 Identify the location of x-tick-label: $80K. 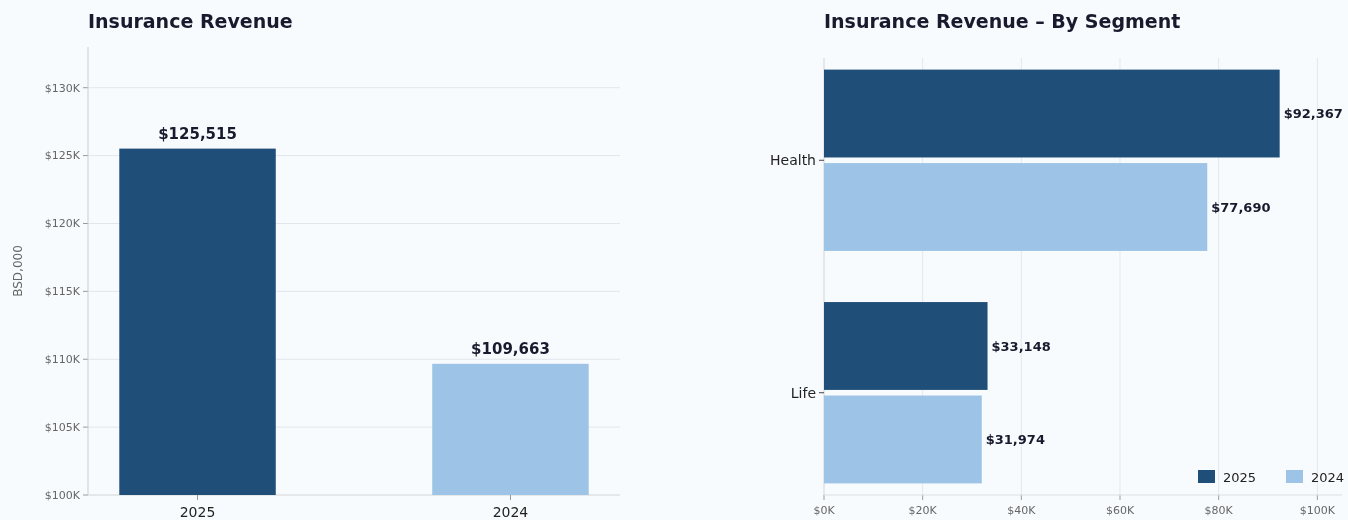
(1219, 510).